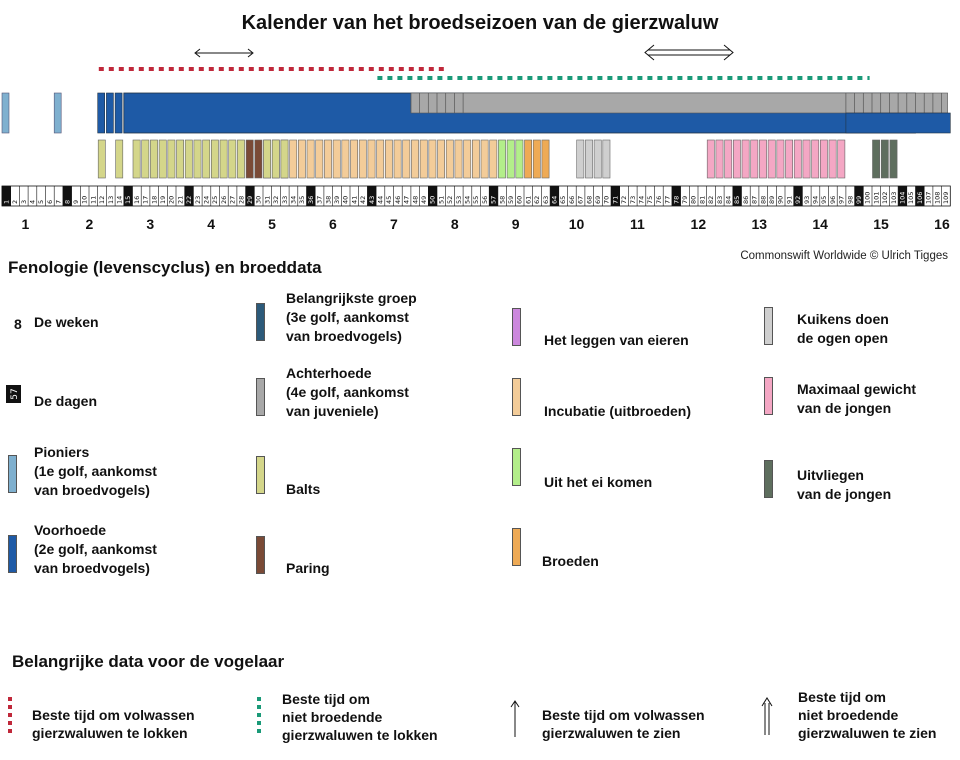 The height and width of the screenshot is (760, 960). Describe the element at coordinates (224, 53) in the screenshot. I see `single-double-headed-arrow` at that location.